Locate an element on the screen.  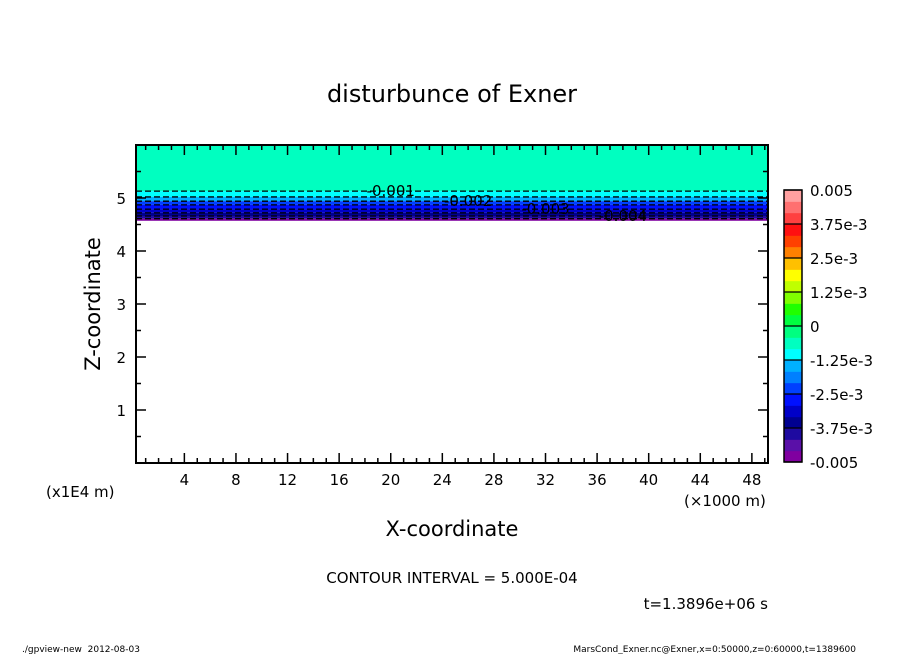
filled-contours is located at coordinates (452, 183).